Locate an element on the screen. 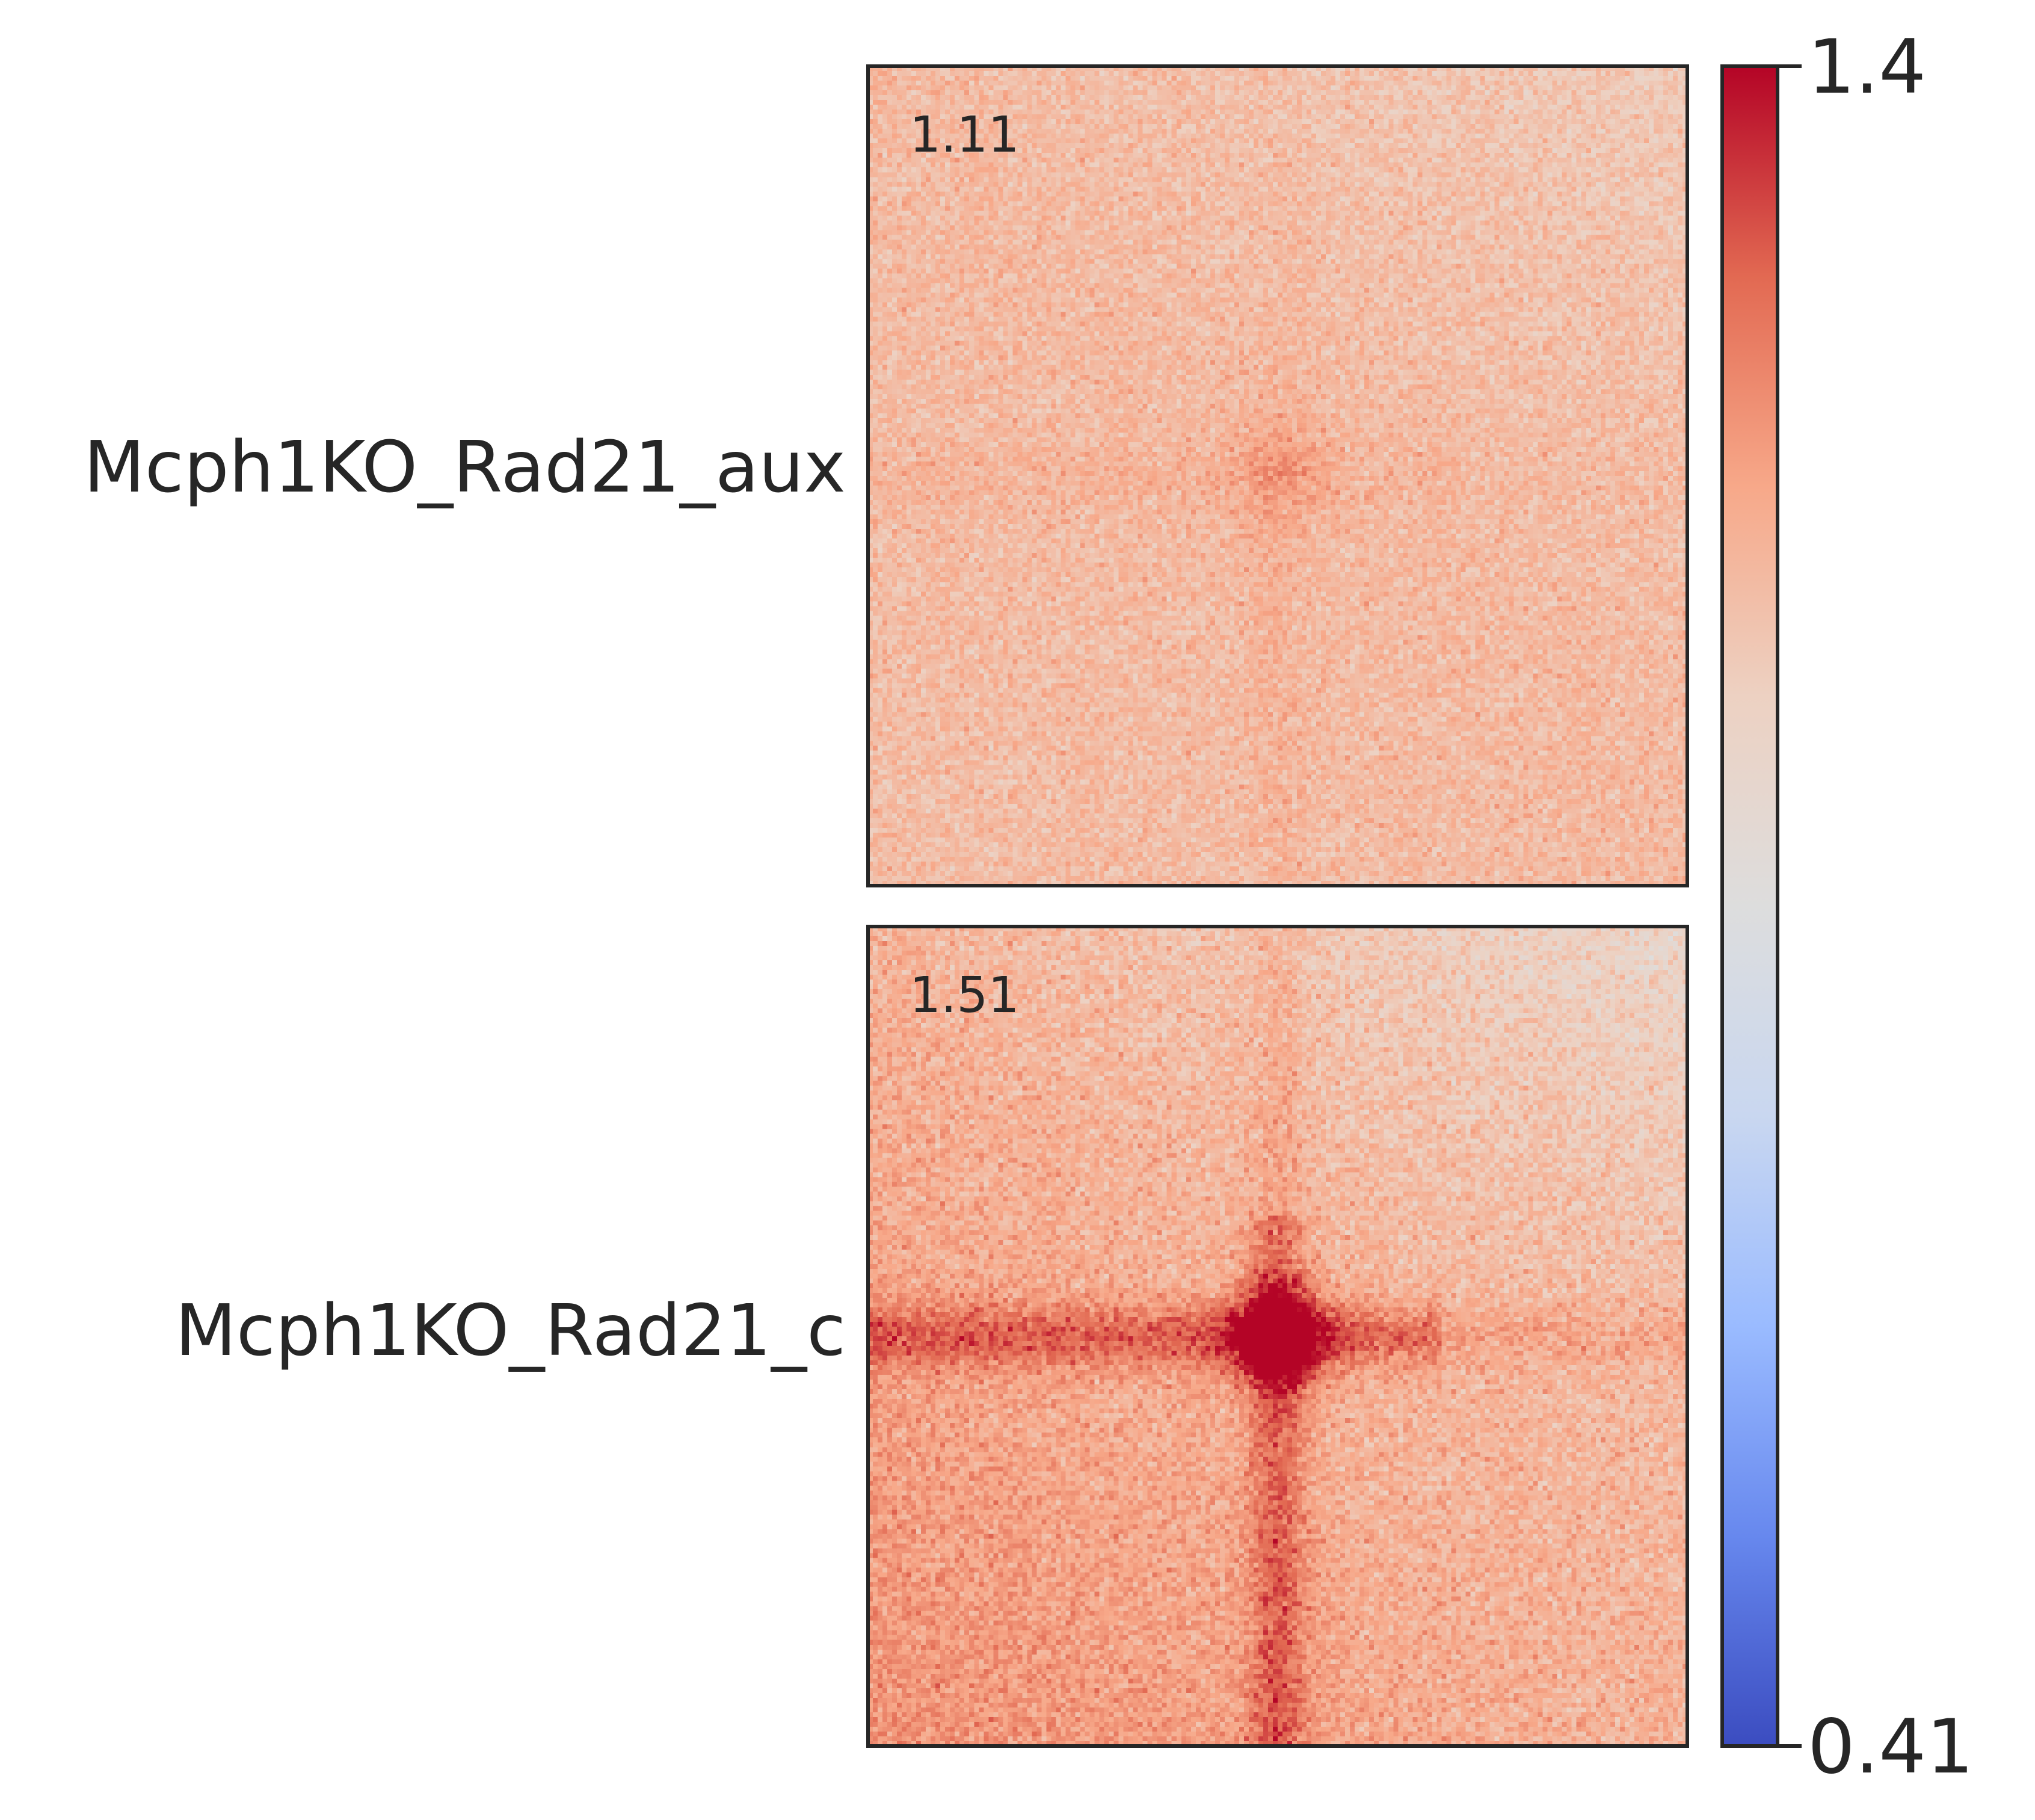  row-label-c: Mcph1KO_Rad21_c is located at coordinates (511, 1330).